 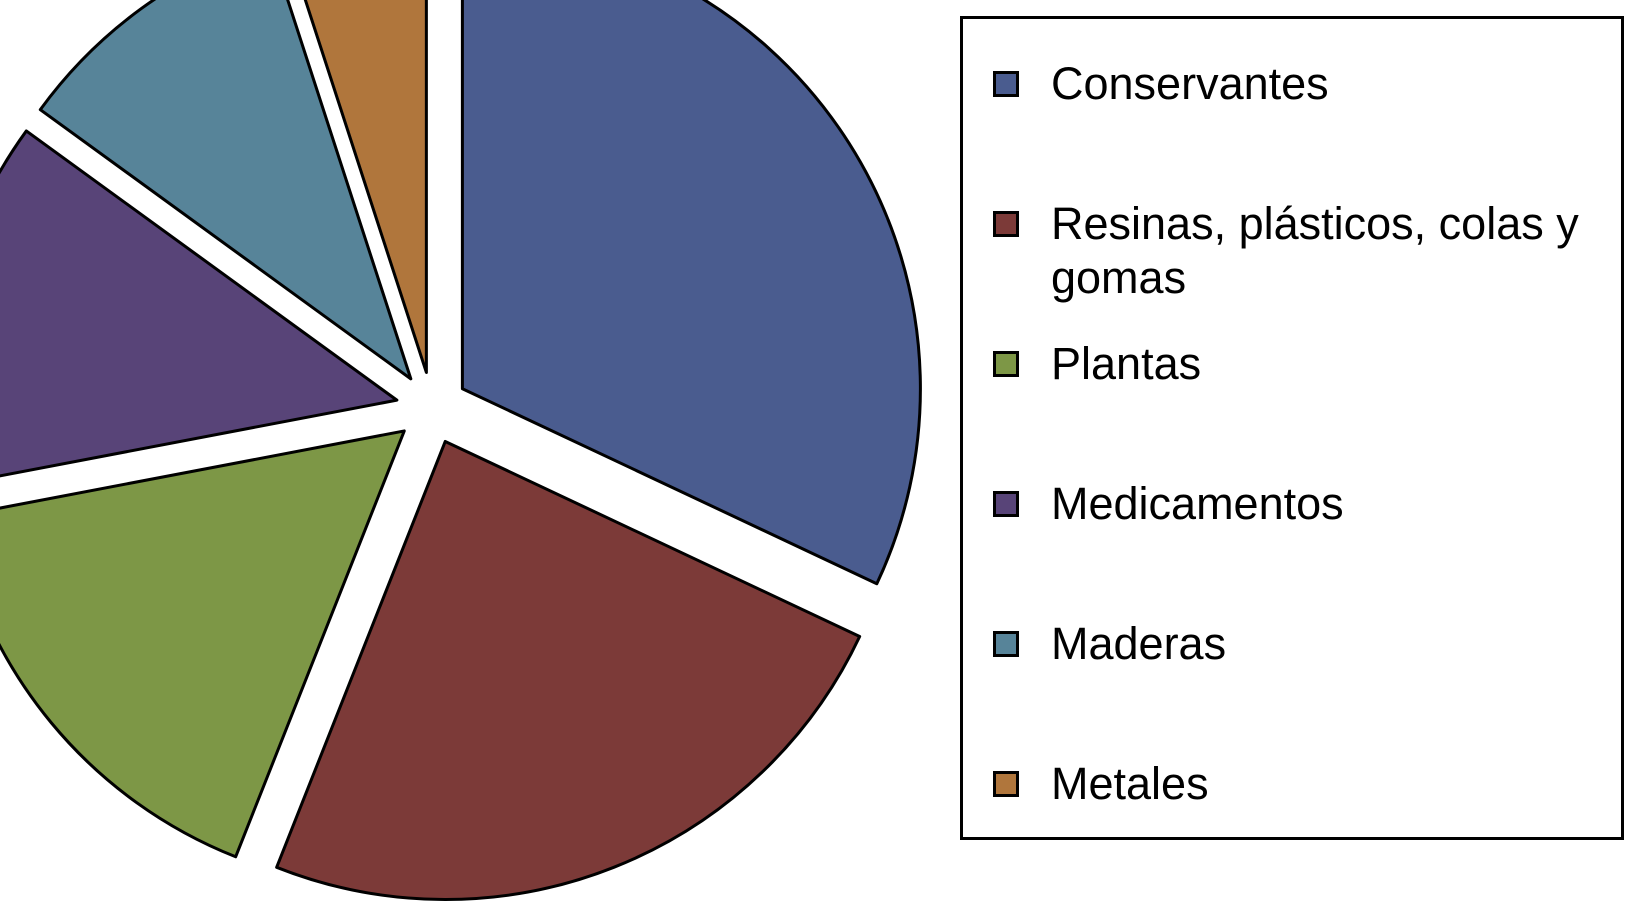 What do you see at coordinates (1190, 83) in the screenshot?
I see `legend-label: Conservantes` at bounding box center [1190, 83].